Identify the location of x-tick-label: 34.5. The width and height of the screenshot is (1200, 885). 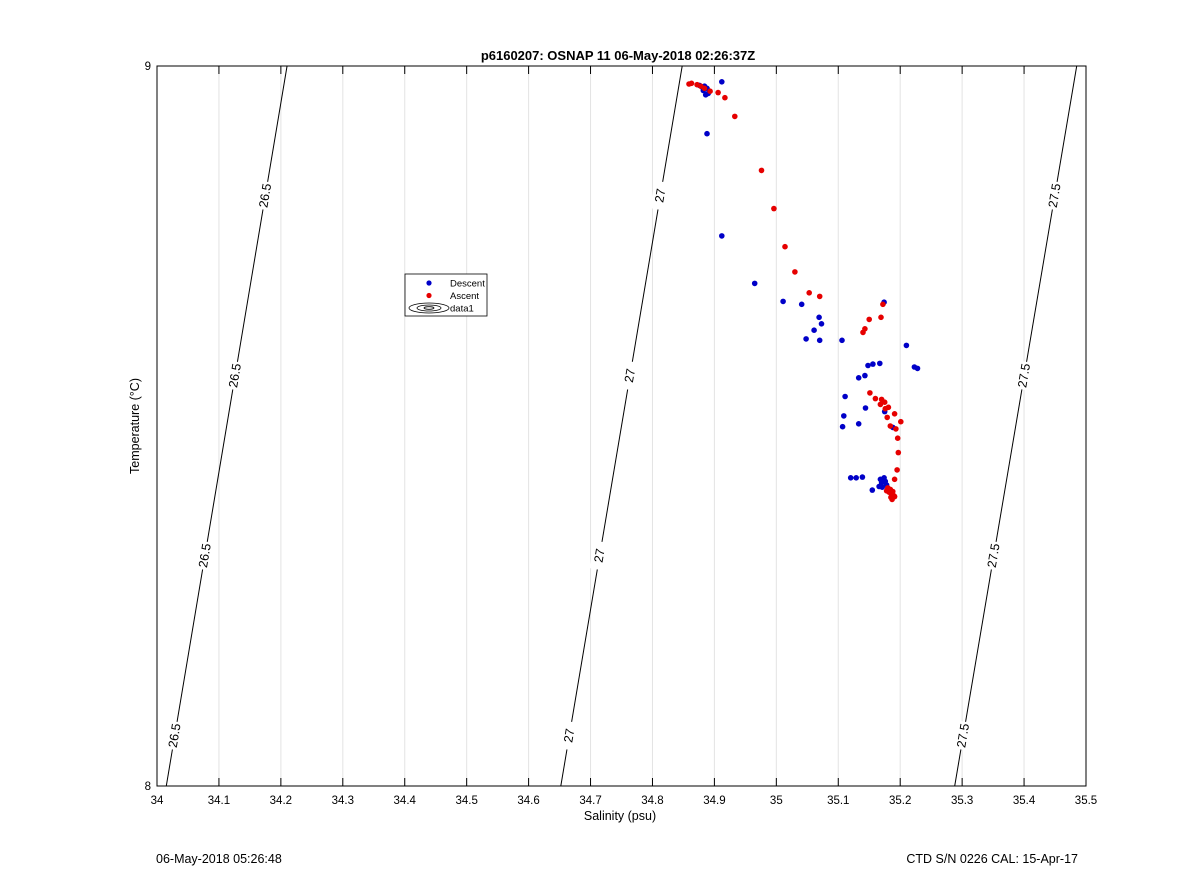
(466, 801).